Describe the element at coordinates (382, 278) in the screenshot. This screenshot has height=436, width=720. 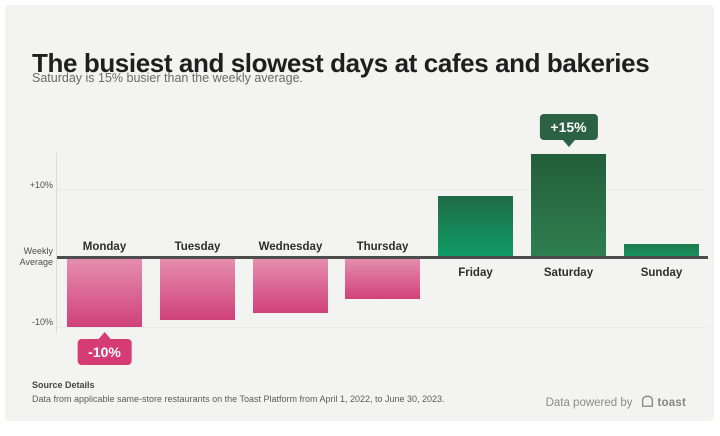
I see `bar-thursday` at that location.